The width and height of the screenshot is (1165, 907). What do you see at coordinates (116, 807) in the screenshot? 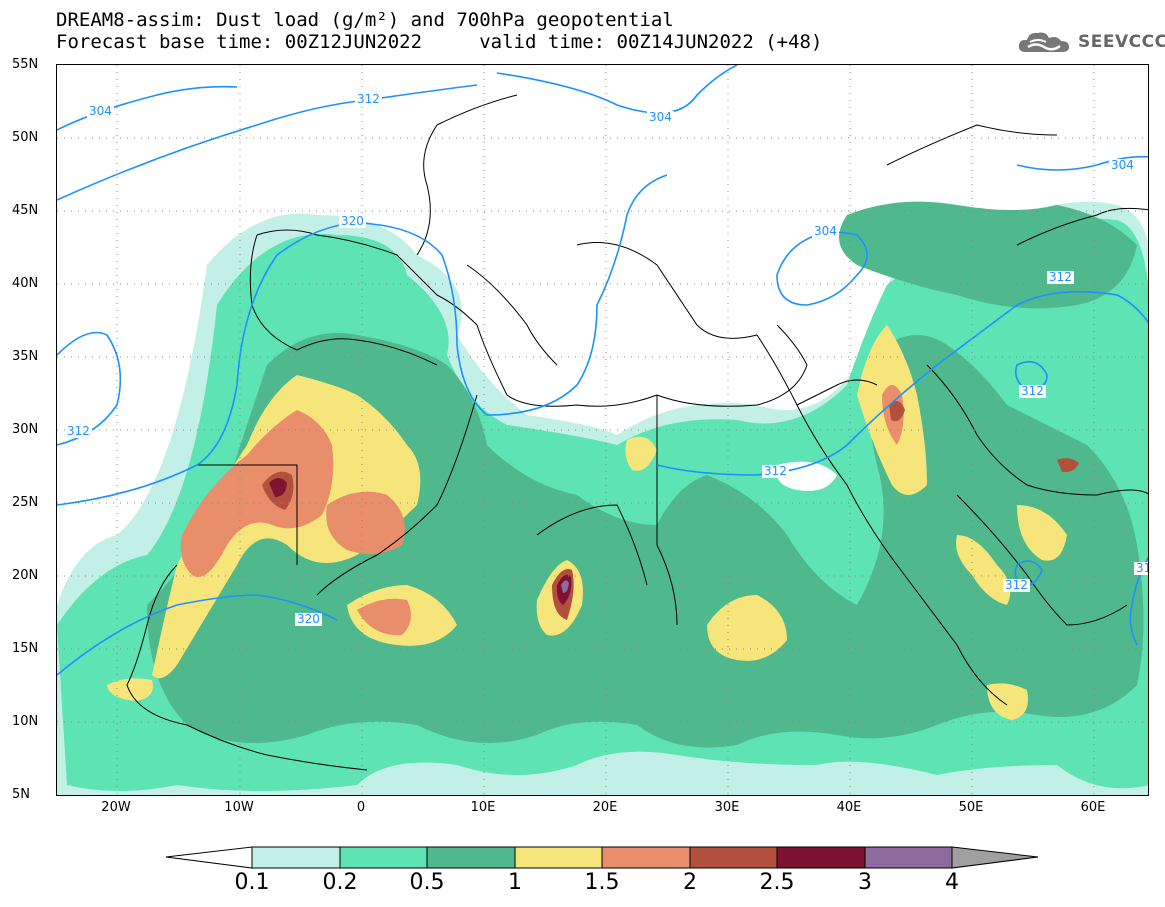
I see `lon-label: 20W` at bounding box center [116, 807].